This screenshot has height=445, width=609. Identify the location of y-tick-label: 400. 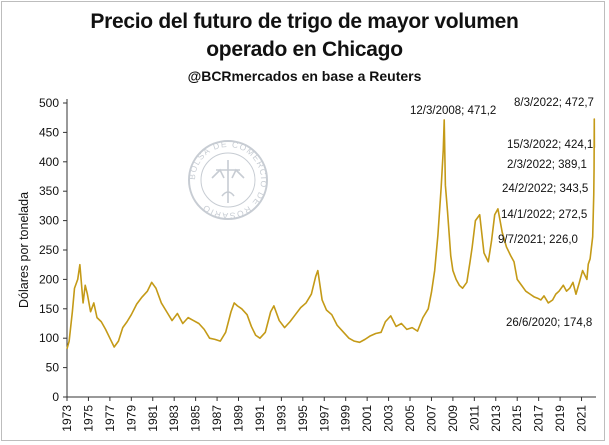
(49, 162).